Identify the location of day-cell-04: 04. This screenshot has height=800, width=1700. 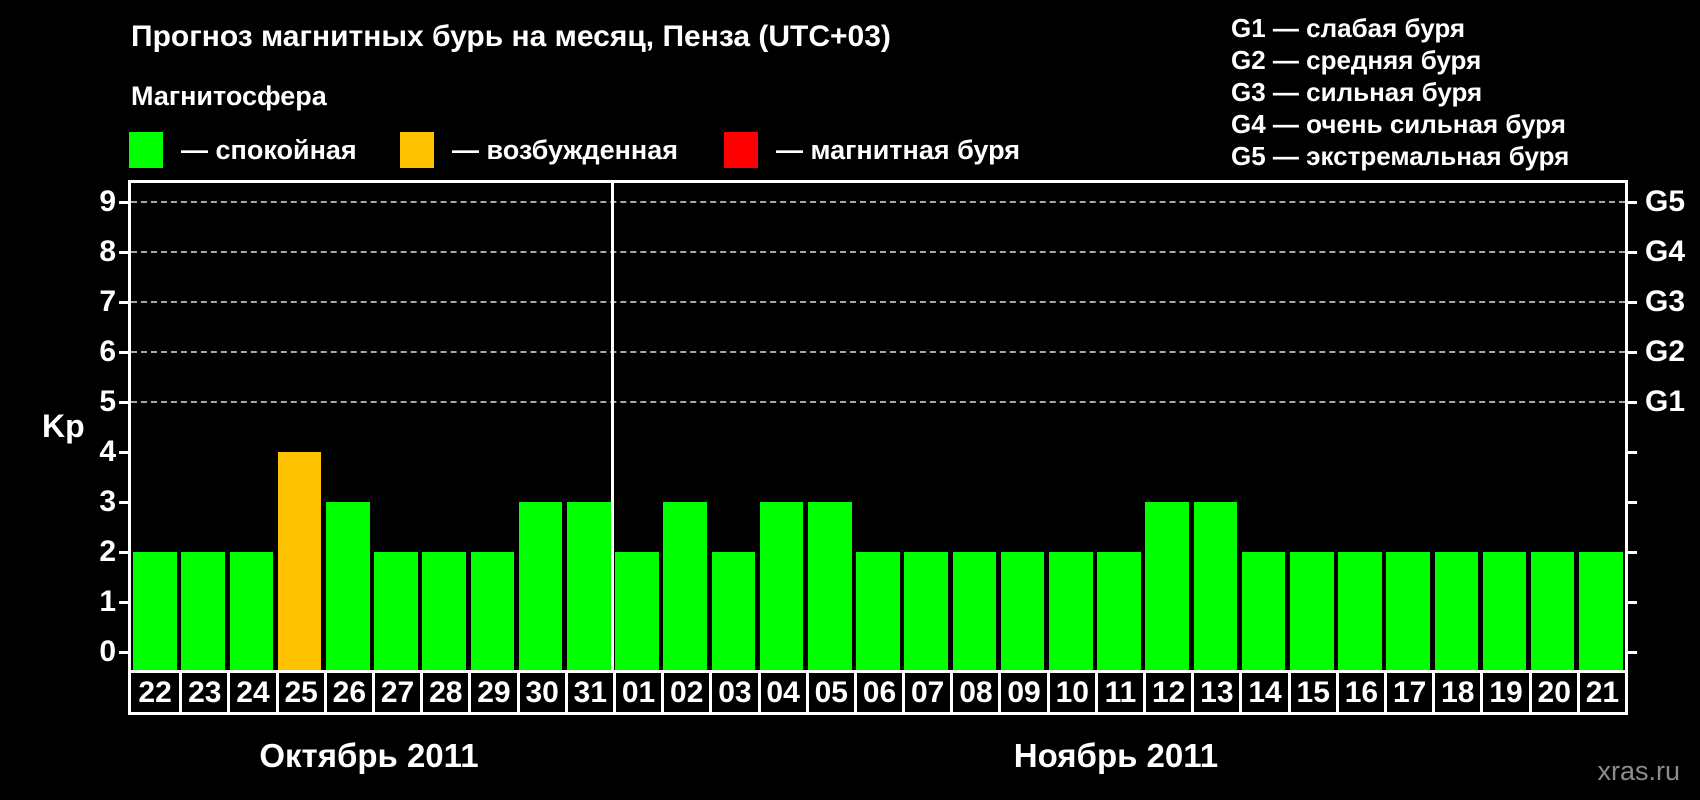
(781, 692).